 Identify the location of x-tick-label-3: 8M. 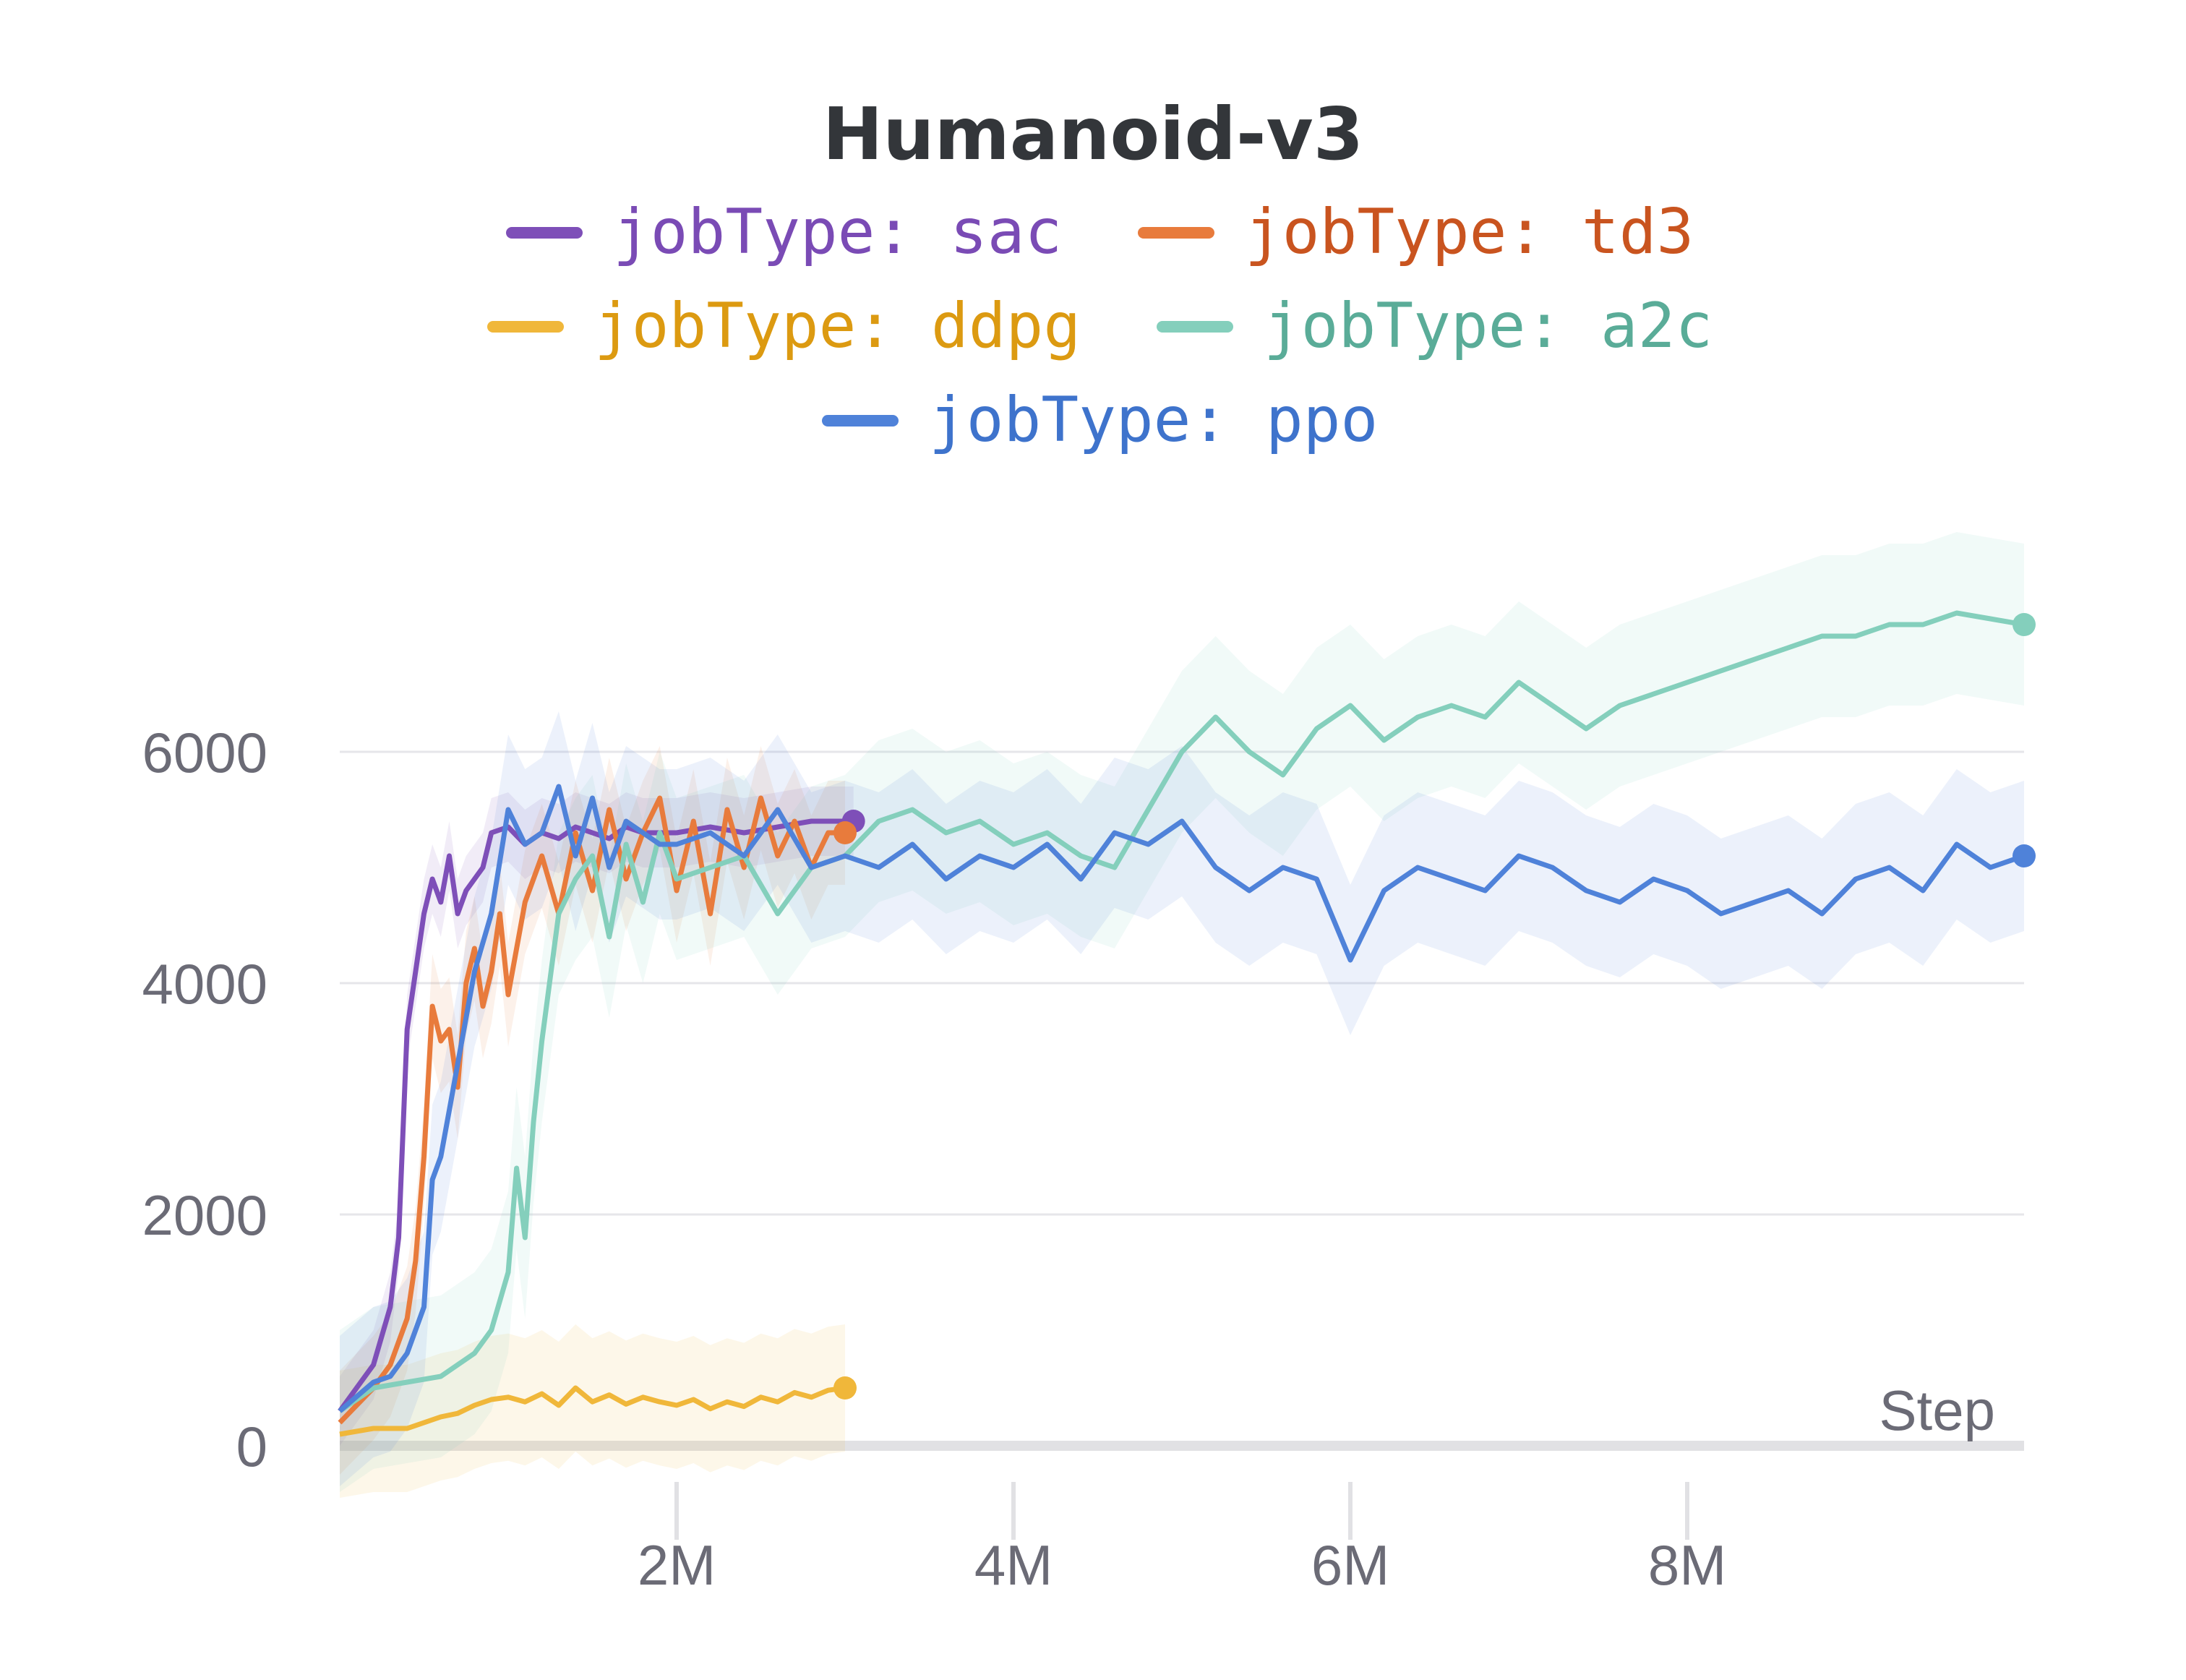
(1687, 1565).